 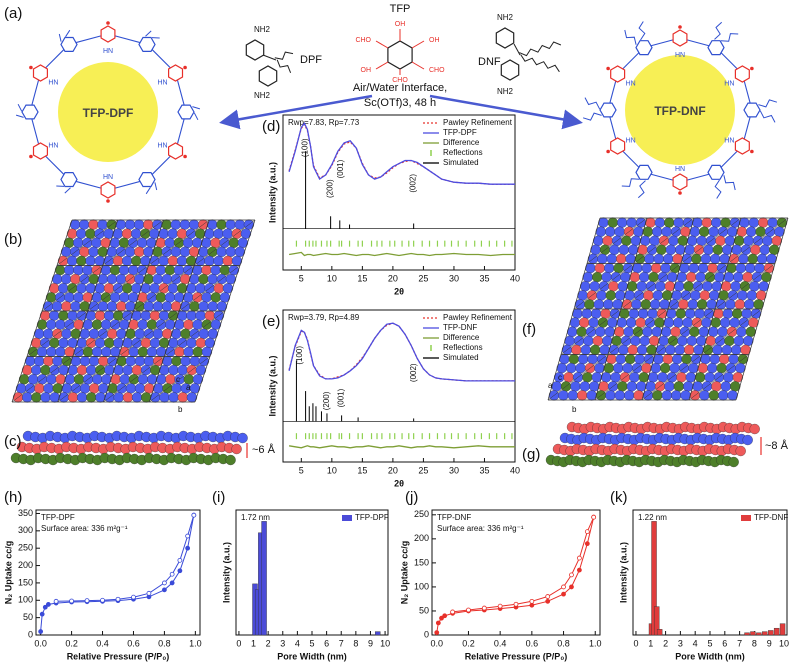 I want to click on link-label: HN, so click(x=162, y=145).